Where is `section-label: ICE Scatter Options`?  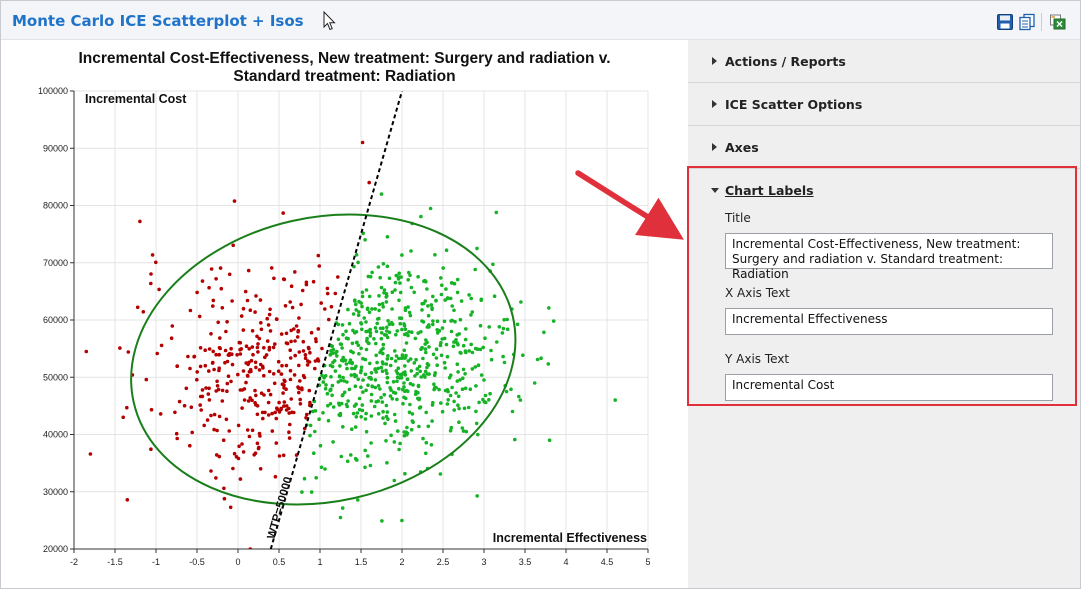
section-label: ICE Scatter Options is located at coordinates (794, 104).